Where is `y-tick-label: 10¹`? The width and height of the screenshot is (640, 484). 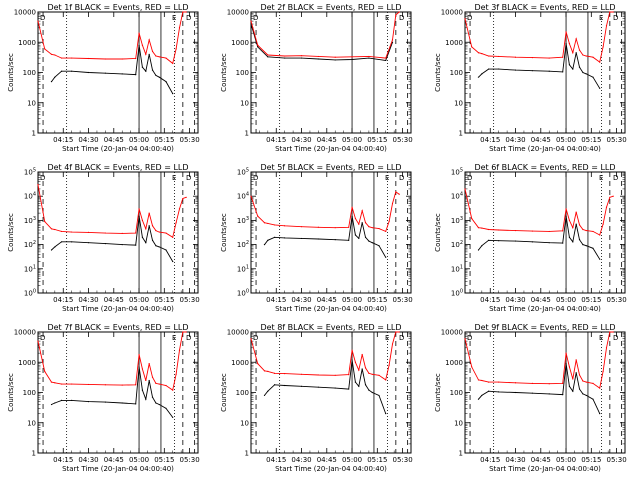
y-tick-label: 10¹ is located at coordinates (243, 268).